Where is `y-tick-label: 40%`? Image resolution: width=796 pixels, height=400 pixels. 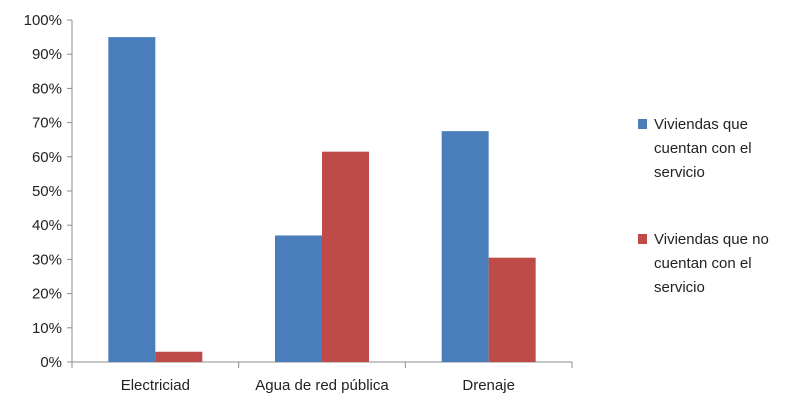 y-tick-label: 40% is located at coordinates (47, 225).